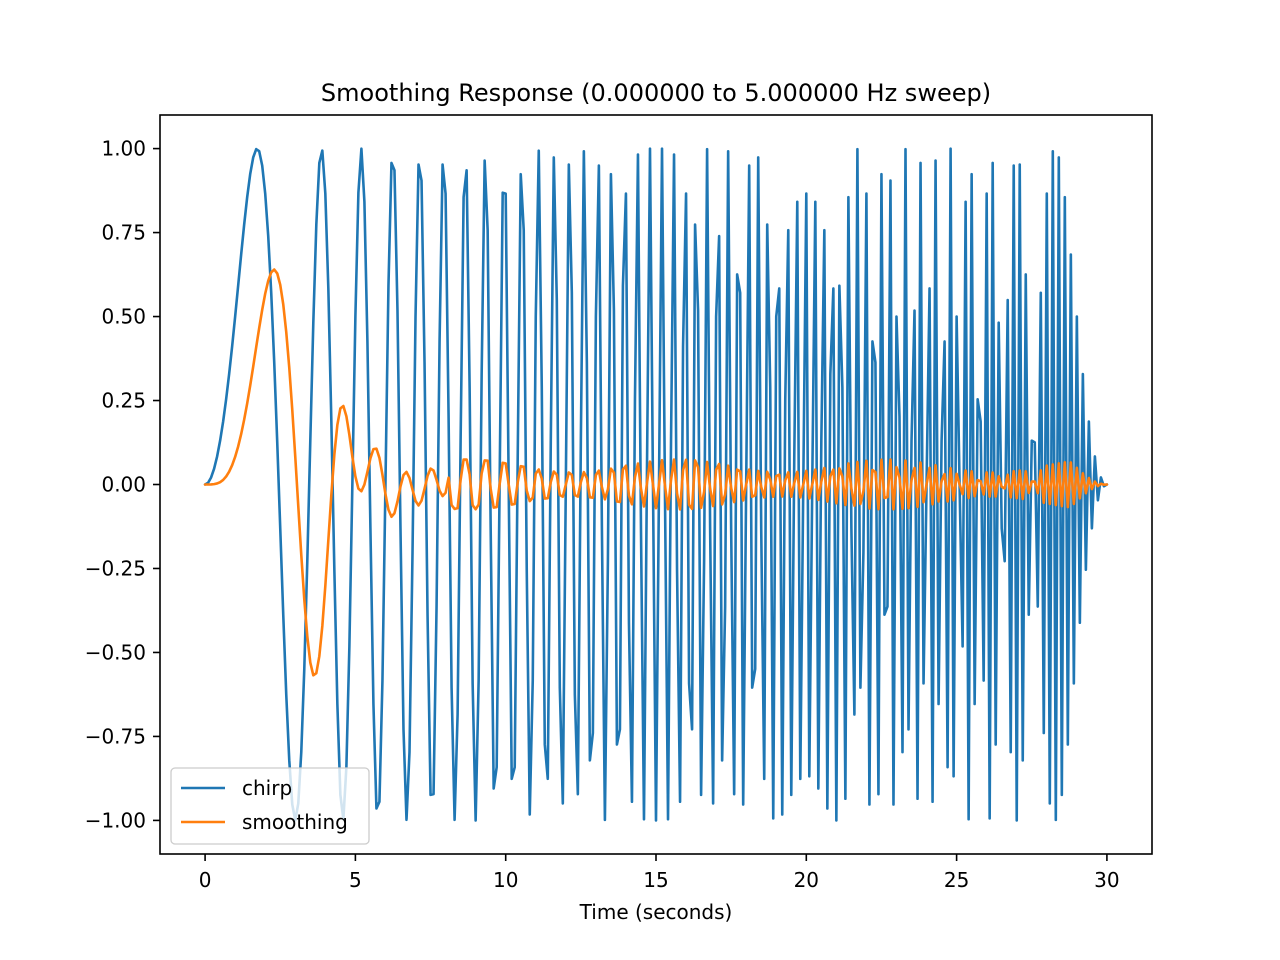  Describe the element at coordinates (123, 149) in the screenshot. I see `y-tick-label: 1.00` at that location.